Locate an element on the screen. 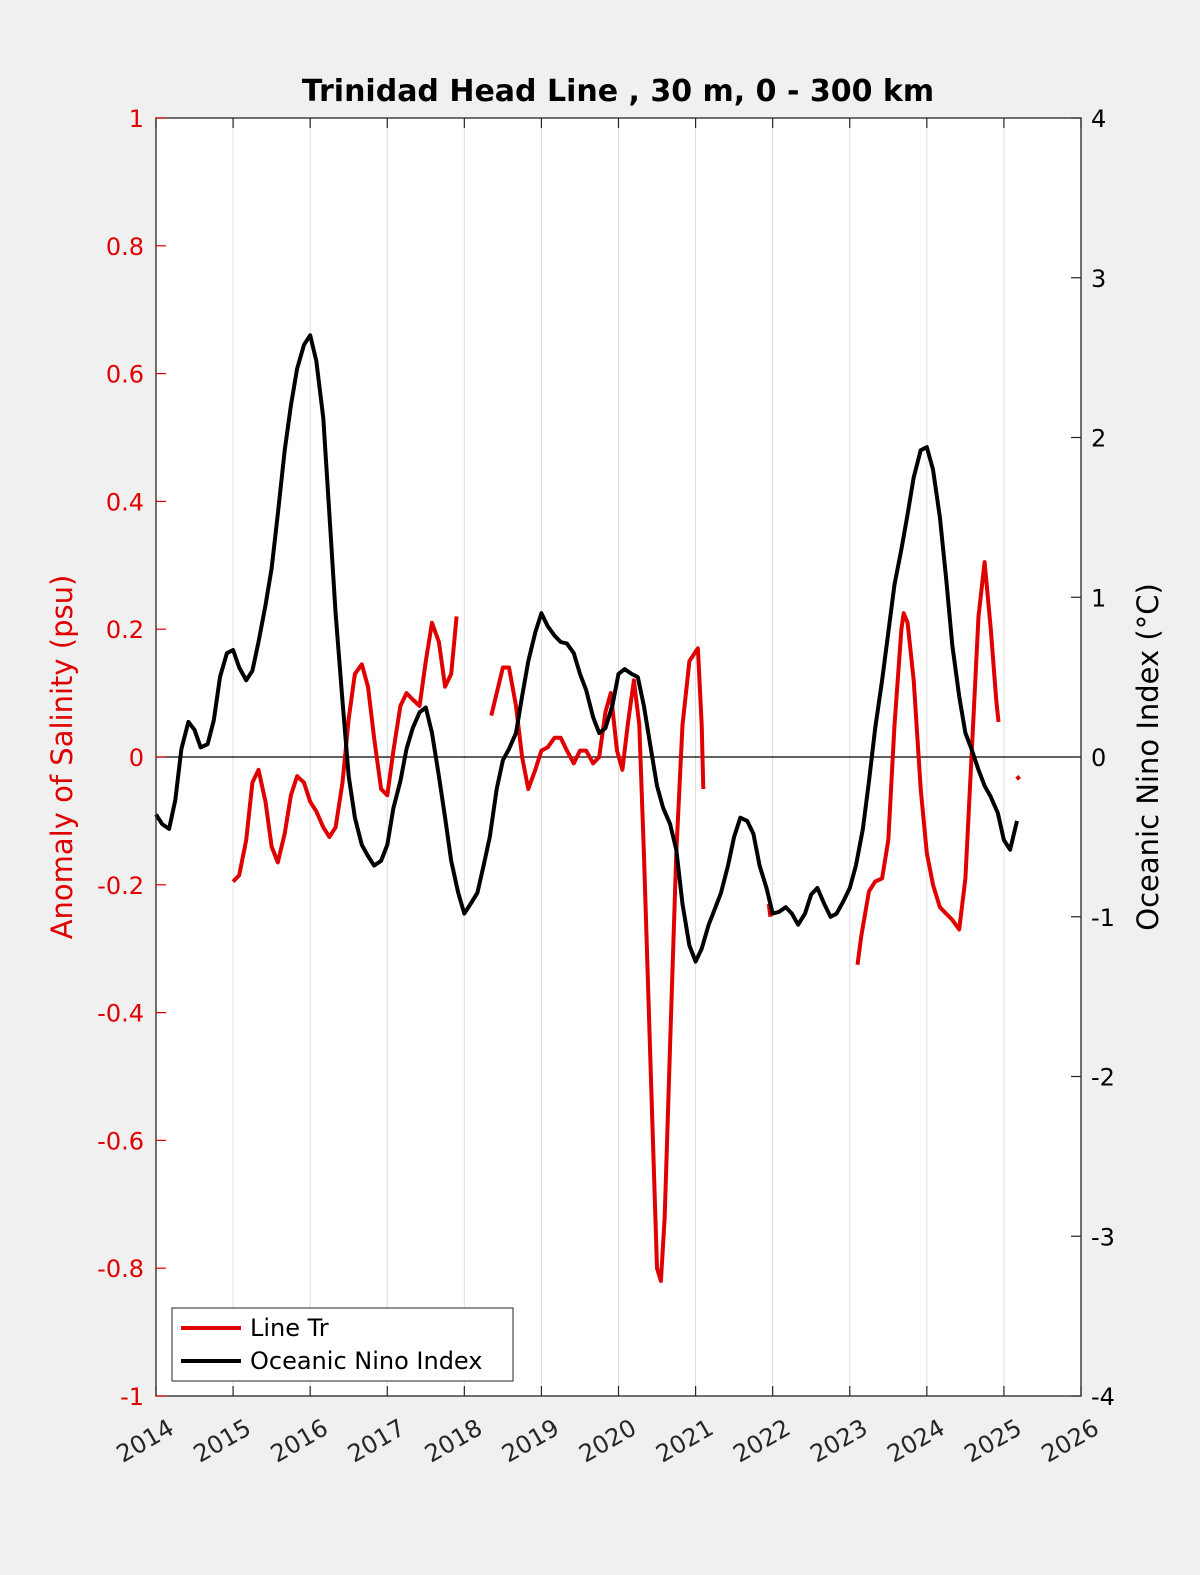  y-left-tick-label: -0.8 is located at coordinates (120, 1269).